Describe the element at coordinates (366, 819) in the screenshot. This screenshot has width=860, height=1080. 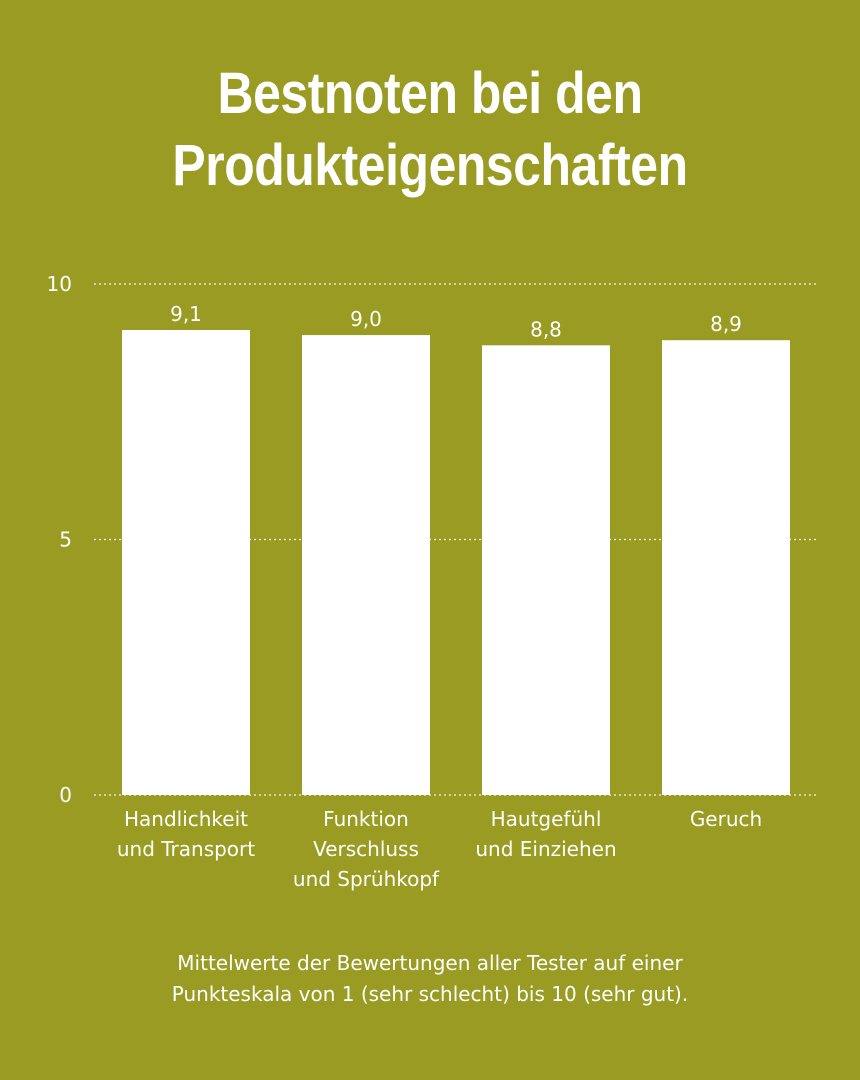
I see `x-category-label-2-line-1: Funktion` at that location.